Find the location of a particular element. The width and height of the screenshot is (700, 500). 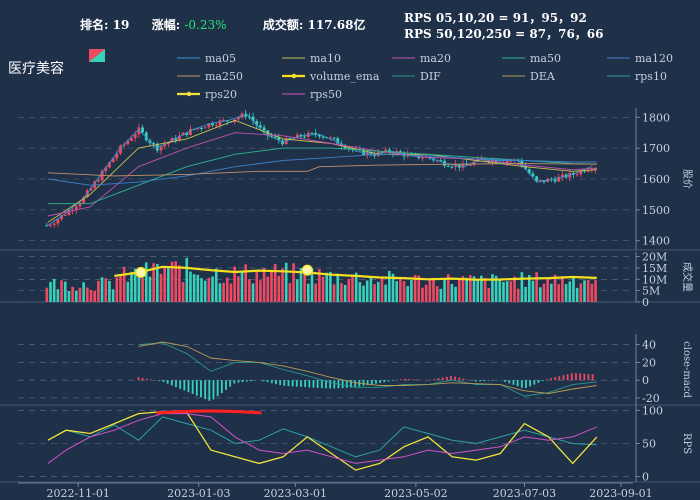

legend-label-ma05: ma05 is located at coordinates (220, 58).